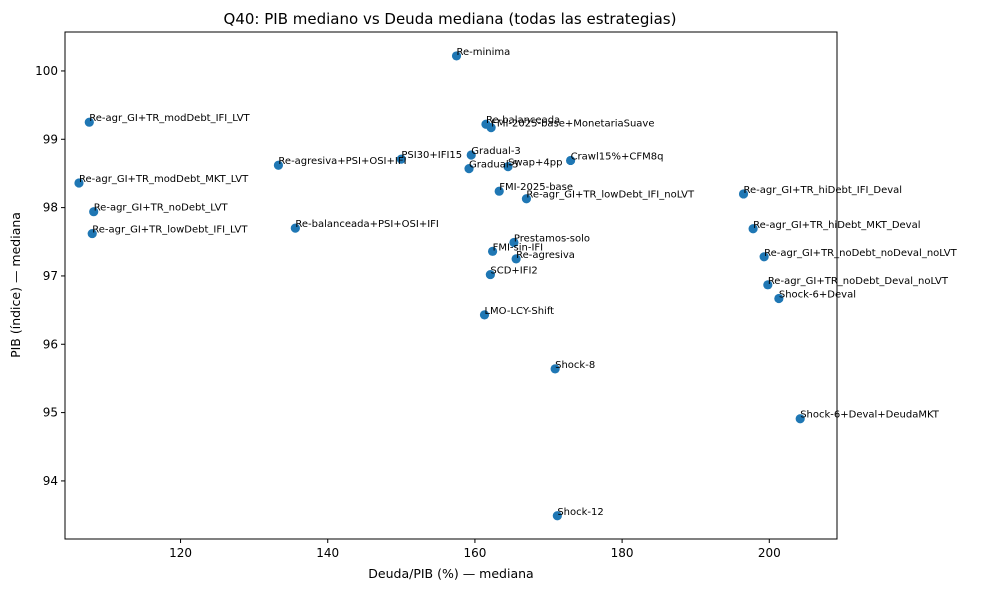 This screenshot has height=590, width=990. Describe the element at coordinates (161, 208) in the screenshot. I see `data-point-label: Re-agr_GI+TR_noDebt_LVT` at that location.